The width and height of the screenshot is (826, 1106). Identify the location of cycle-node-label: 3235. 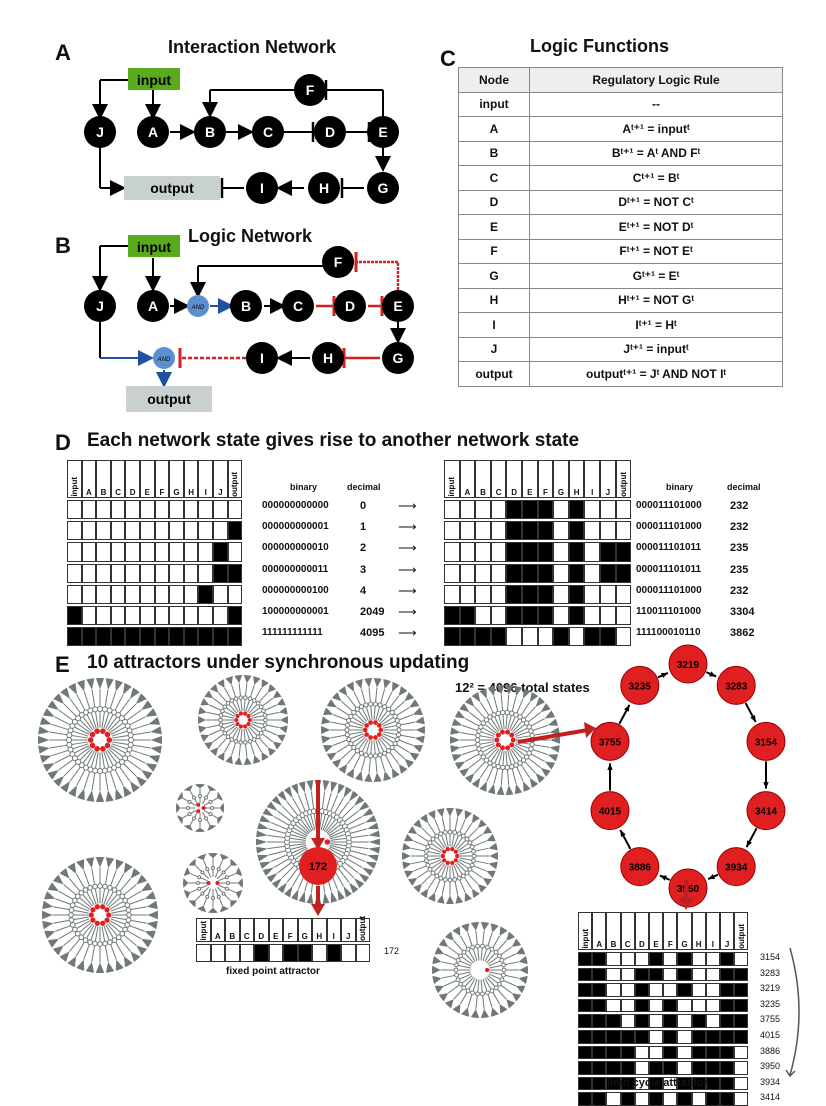
(640, 686).